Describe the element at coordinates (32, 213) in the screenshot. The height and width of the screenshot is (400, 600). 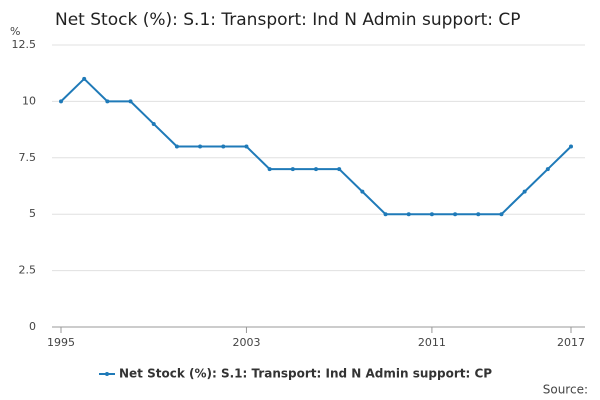
I see `y-tick-label: 5` at that location.